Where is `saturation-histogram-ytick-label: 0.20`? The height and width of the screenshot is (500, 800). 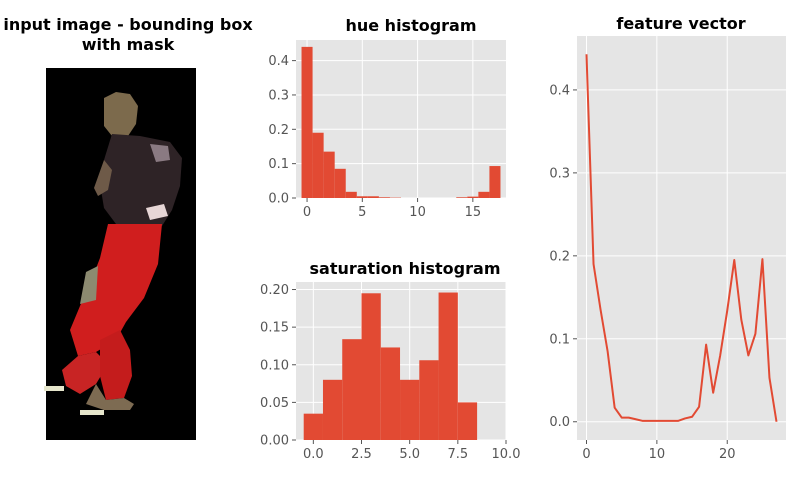 saturation-histogram-ytick-label: 0.20 is located at coordinates (274, 290).